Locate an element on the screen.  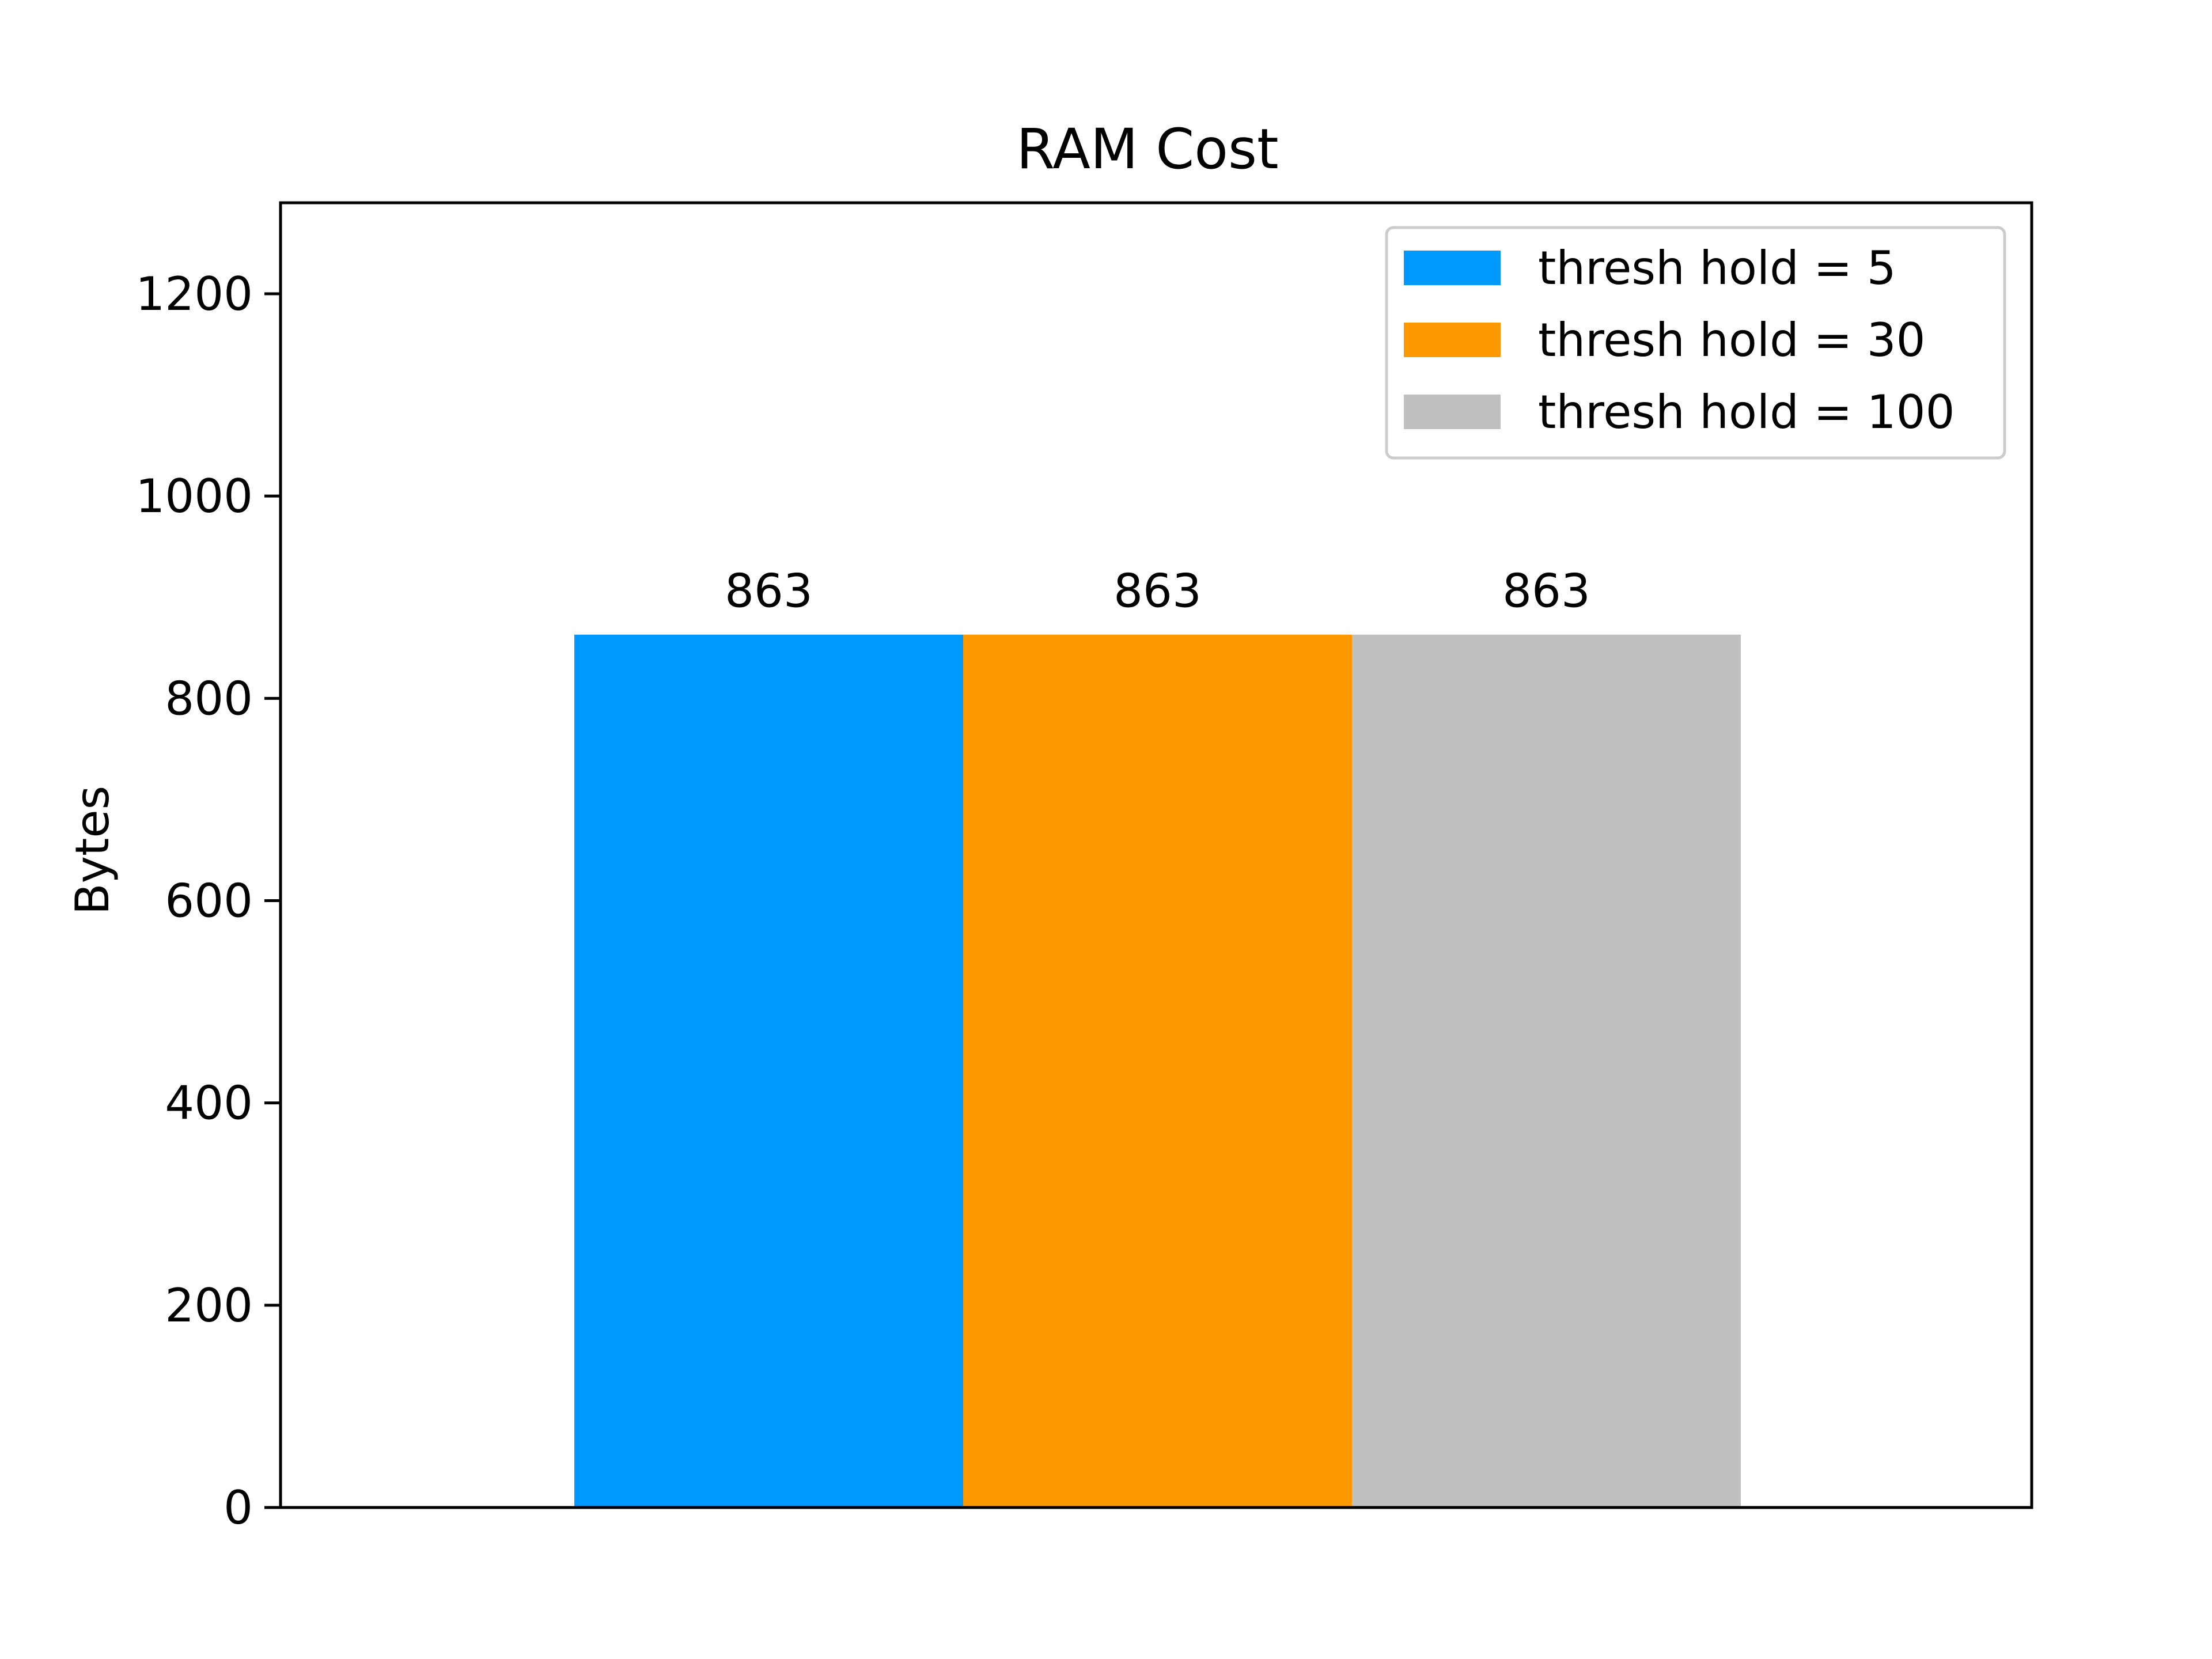
bar-value-label-3: 863 is located at coordinates (1546, 591).